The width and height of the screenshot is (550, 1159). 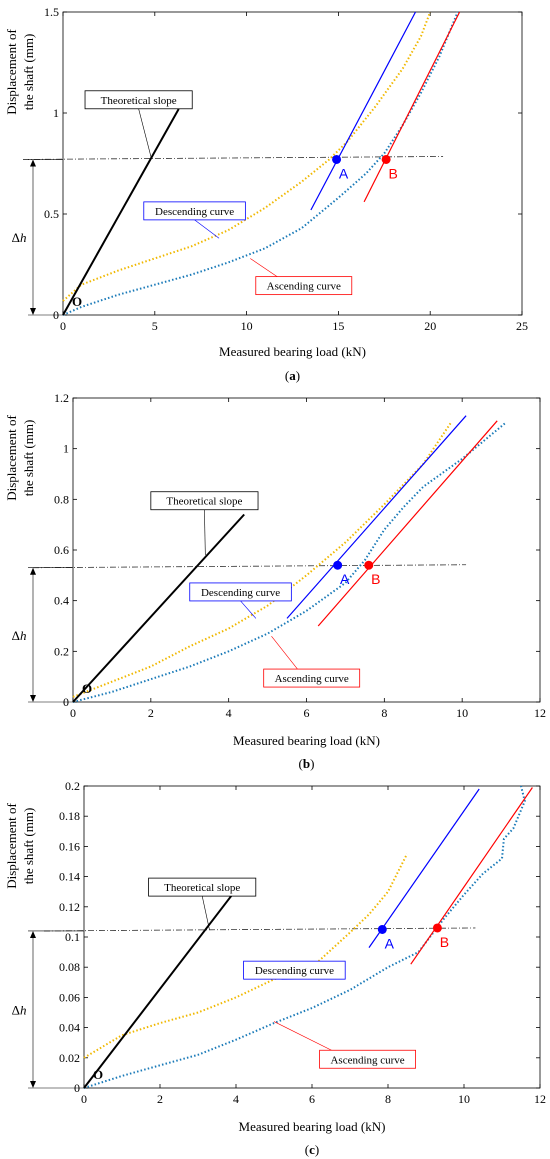 I want to click on y-tick-label: 0.06, so click(x=69, y=997).